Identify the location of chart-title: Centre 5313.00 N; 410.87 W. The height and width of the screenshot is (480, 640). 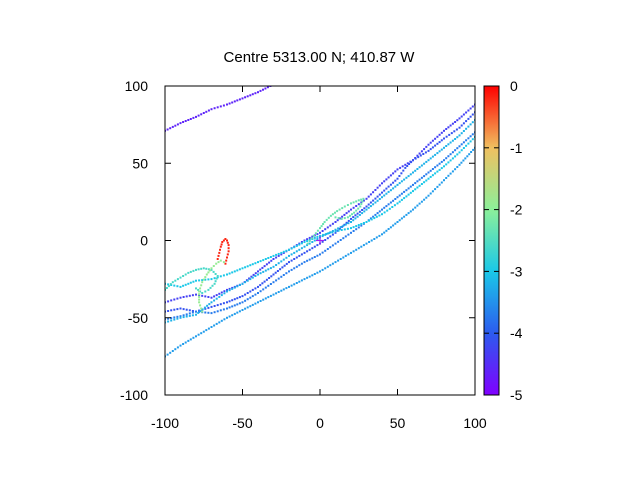
(320, 57).